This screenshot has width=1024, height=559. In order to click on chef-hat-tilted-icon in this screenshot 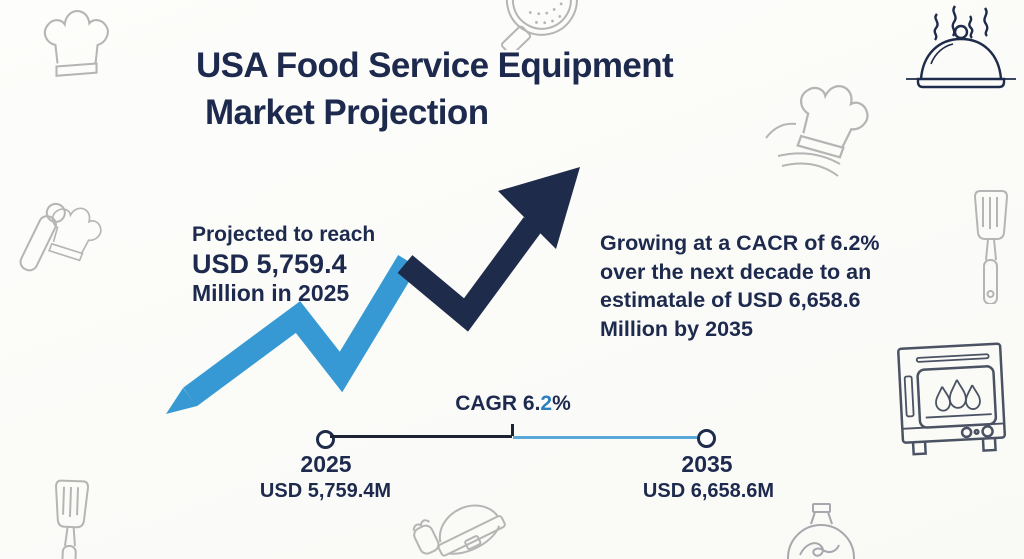, I will do `click(817, 131)`.